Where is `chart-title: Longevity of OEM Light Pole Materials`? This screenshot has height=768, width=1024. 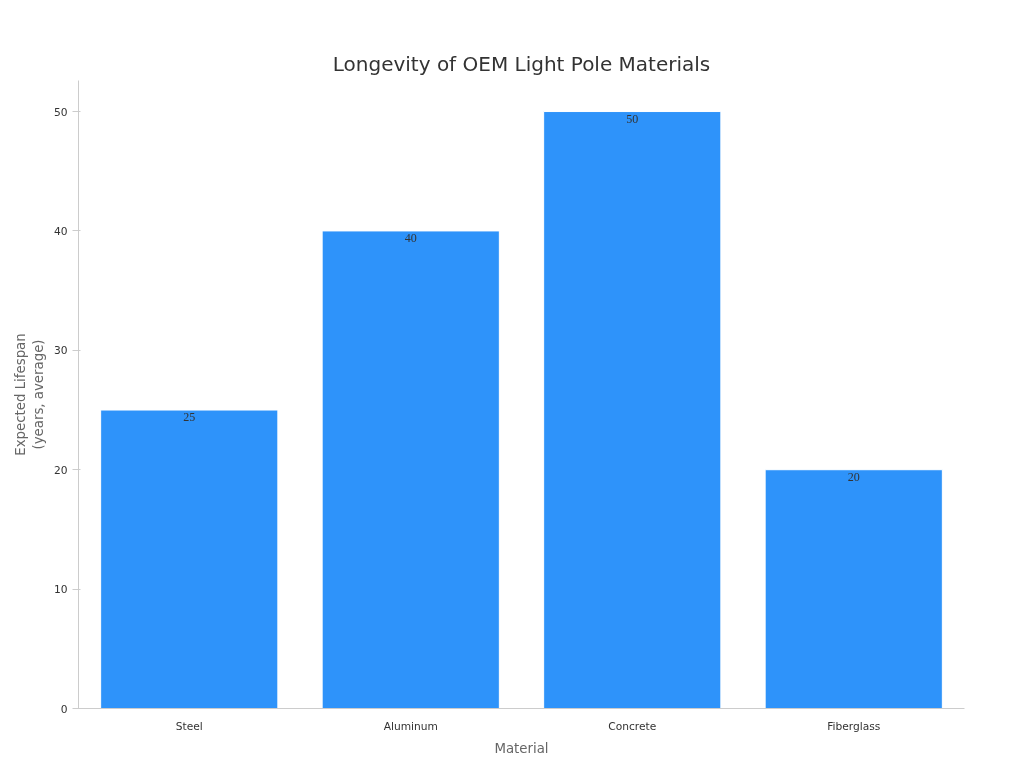 chart-title: Longevity of OEM Light Pole Materials is located at coordinates (521, 63).